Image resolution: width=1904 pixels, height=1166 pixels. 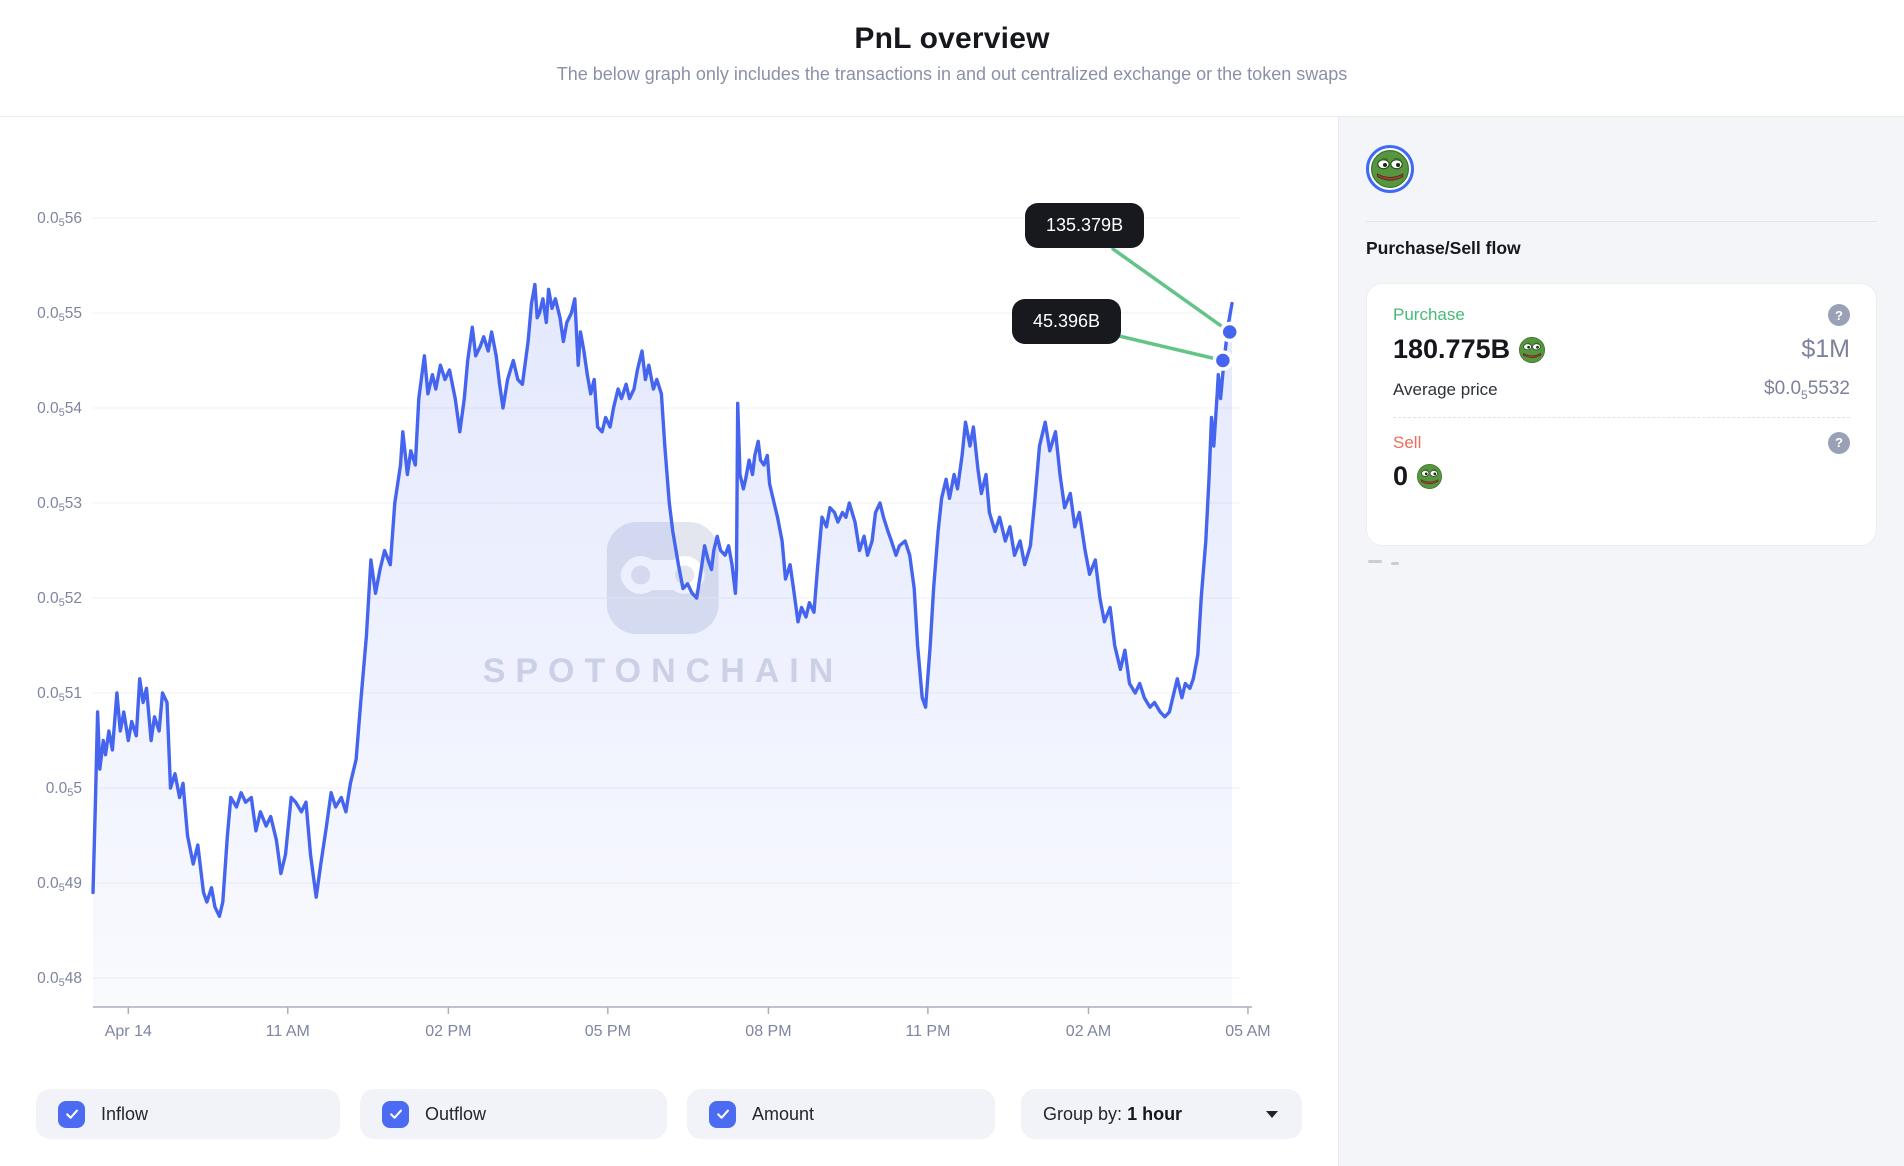 What do you see at coordinates (59, 979) in the screenshot?
I see `y-axis-label: 0.0548` at bounding box center [59, 979].